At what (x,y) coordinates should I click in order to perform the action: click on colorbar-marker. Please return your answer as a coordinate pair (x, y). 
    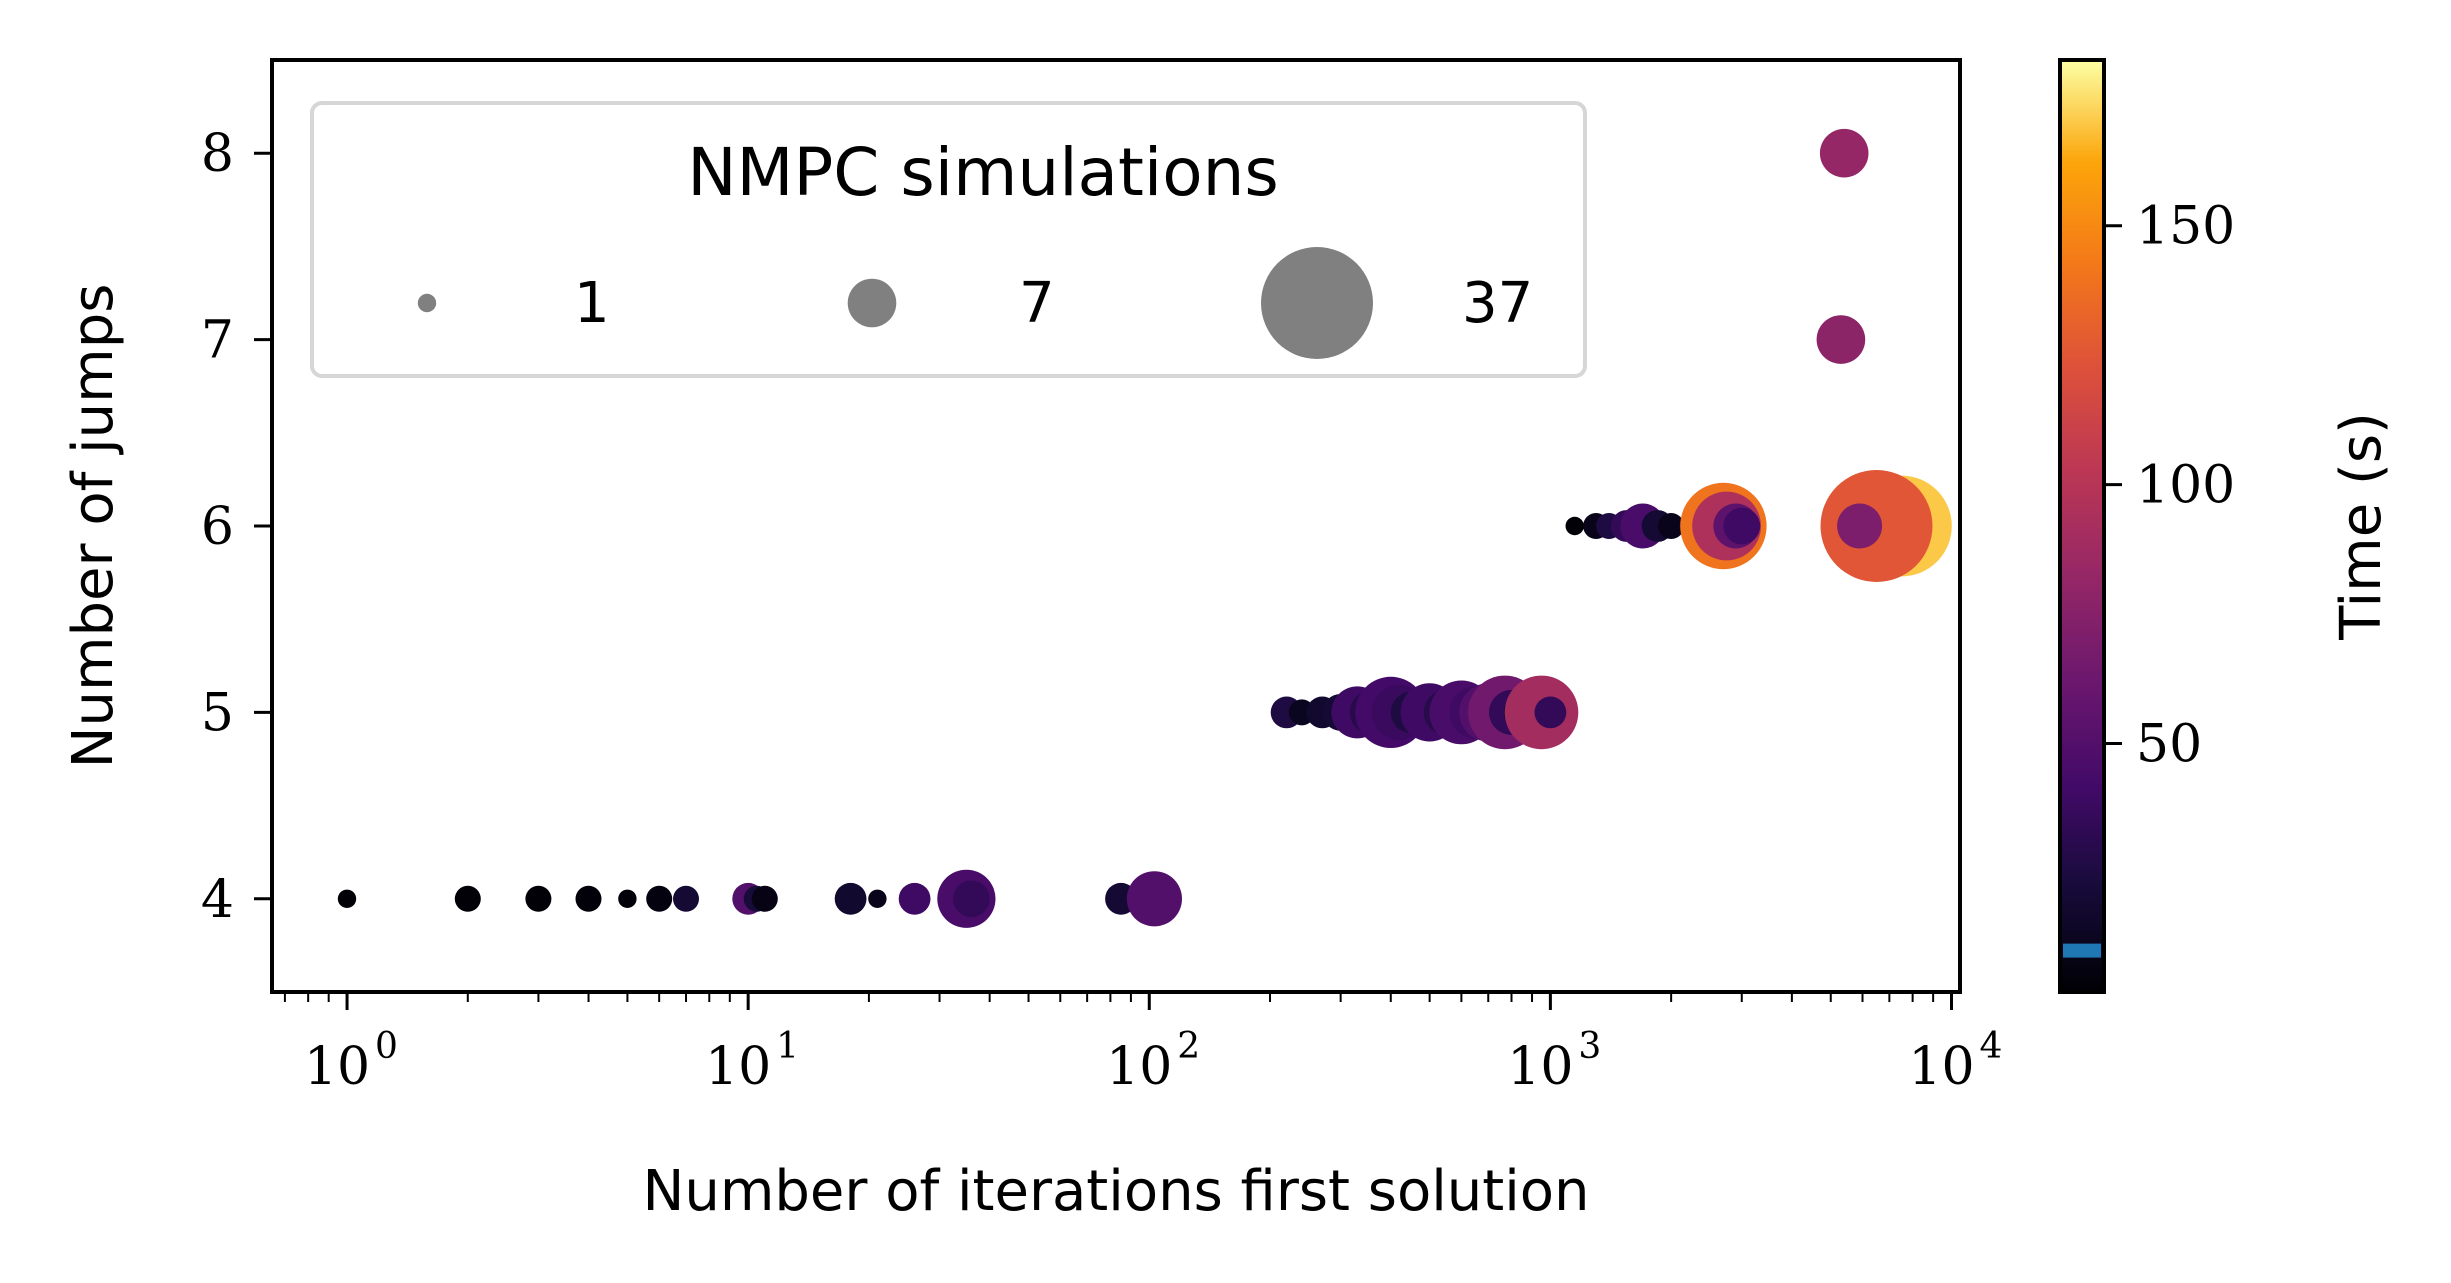
    Looking at the image, I should click on (2082, 950).